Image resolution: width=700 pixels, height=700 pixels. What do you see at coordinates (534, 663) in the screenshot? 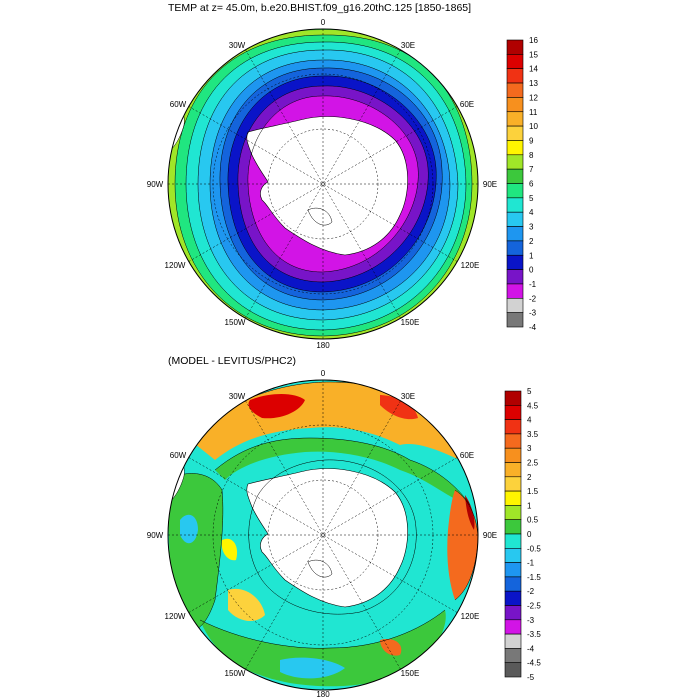
I see `colorbar-tick-label: -4.5` at bounding box center [534, 663].